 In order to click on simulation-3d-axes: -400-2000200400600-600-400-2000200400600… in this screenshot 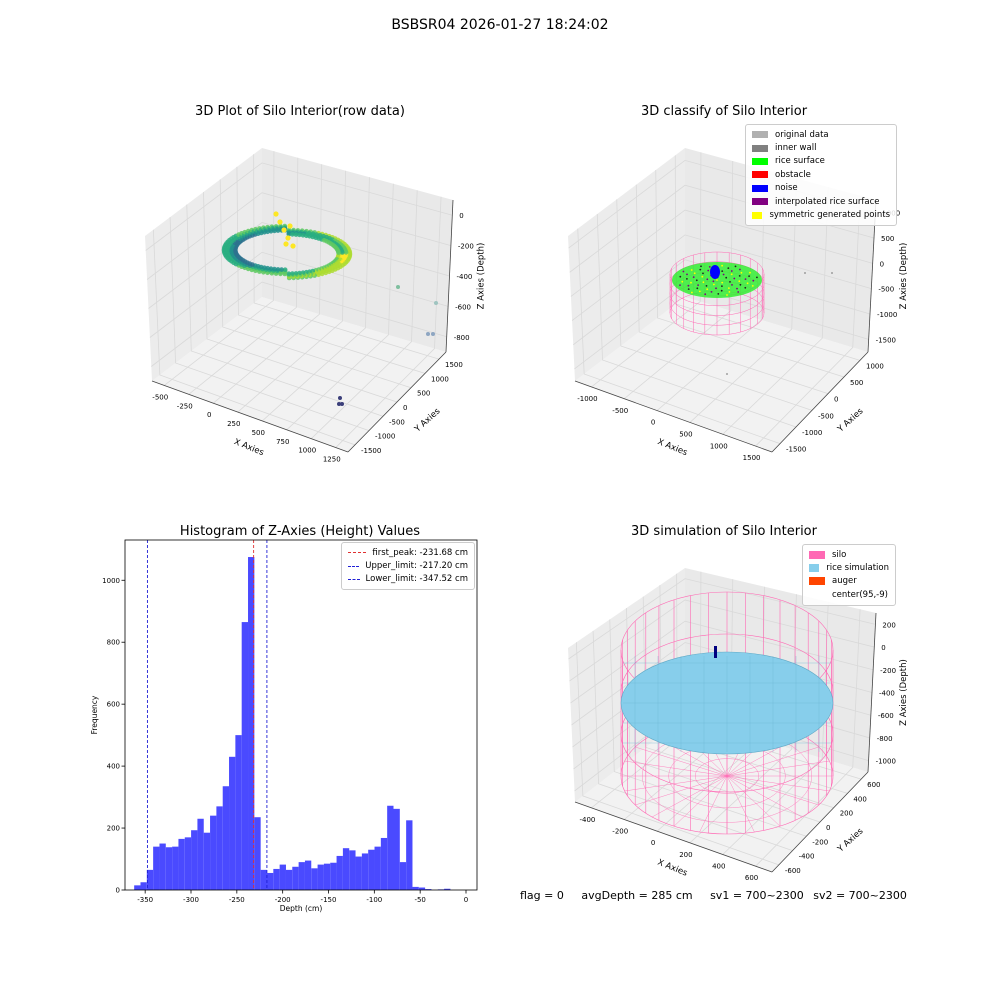, I will do `click(738, 725)`.